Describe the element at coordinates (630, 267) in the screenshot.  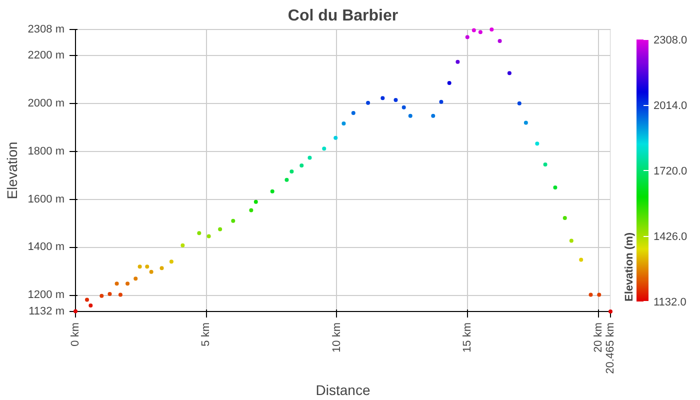
I see `color-bar-title: Elevation (m)` at that location.